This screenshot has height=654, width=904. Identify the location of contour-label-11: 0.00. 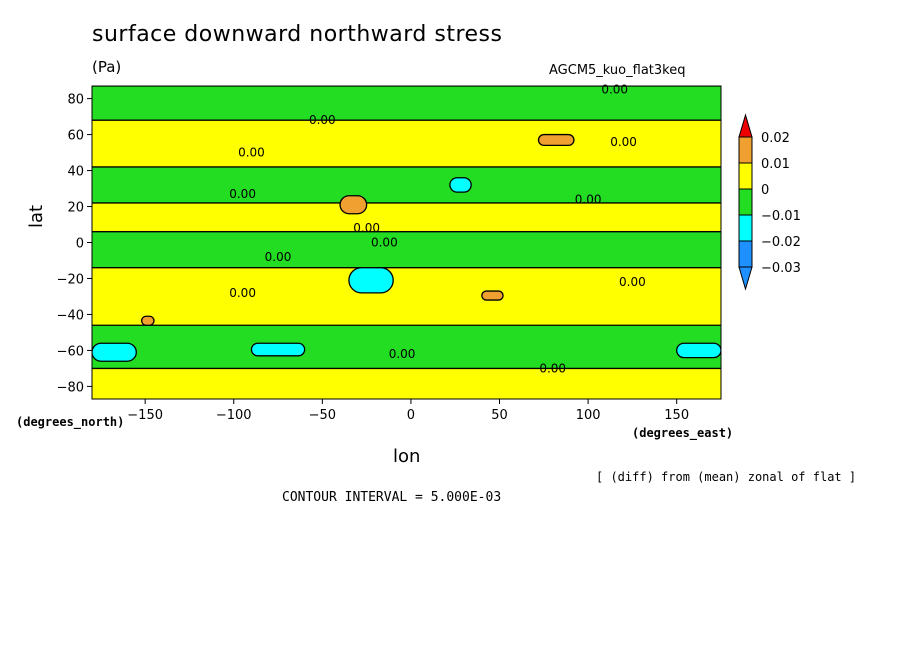
(402, 354).